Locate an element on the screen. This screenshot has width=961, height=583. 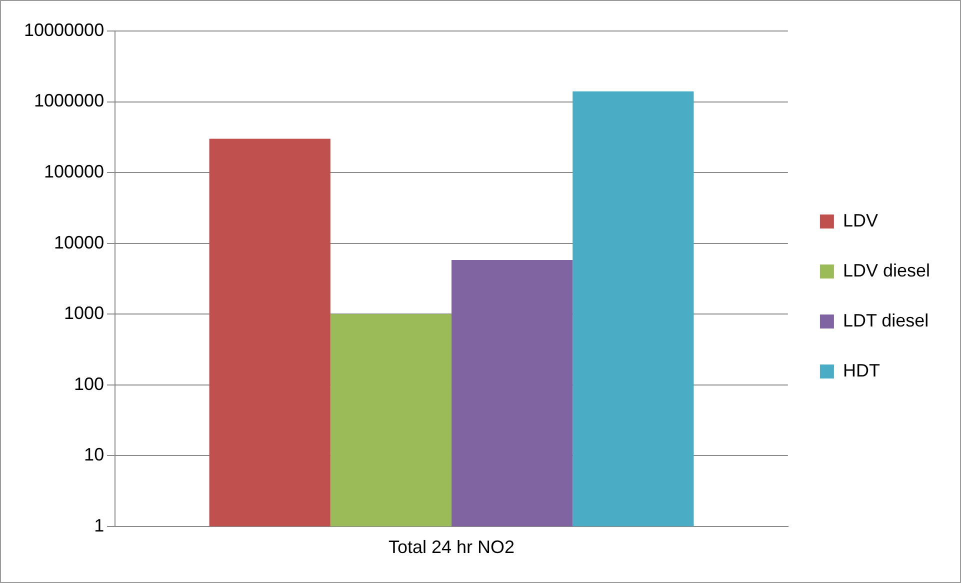
y-tick-label: 10 is located at coordinates (94, 454).